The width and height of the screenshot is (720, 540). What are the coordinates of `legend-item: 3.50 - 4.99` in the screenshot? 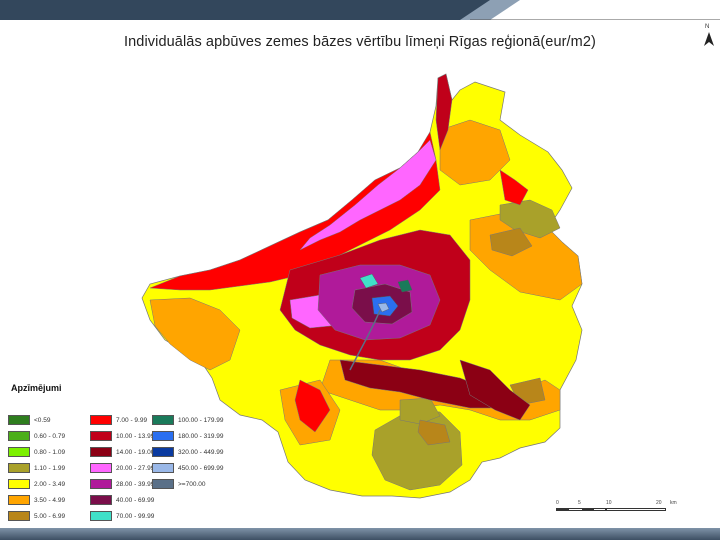 It's located at (36, 500).